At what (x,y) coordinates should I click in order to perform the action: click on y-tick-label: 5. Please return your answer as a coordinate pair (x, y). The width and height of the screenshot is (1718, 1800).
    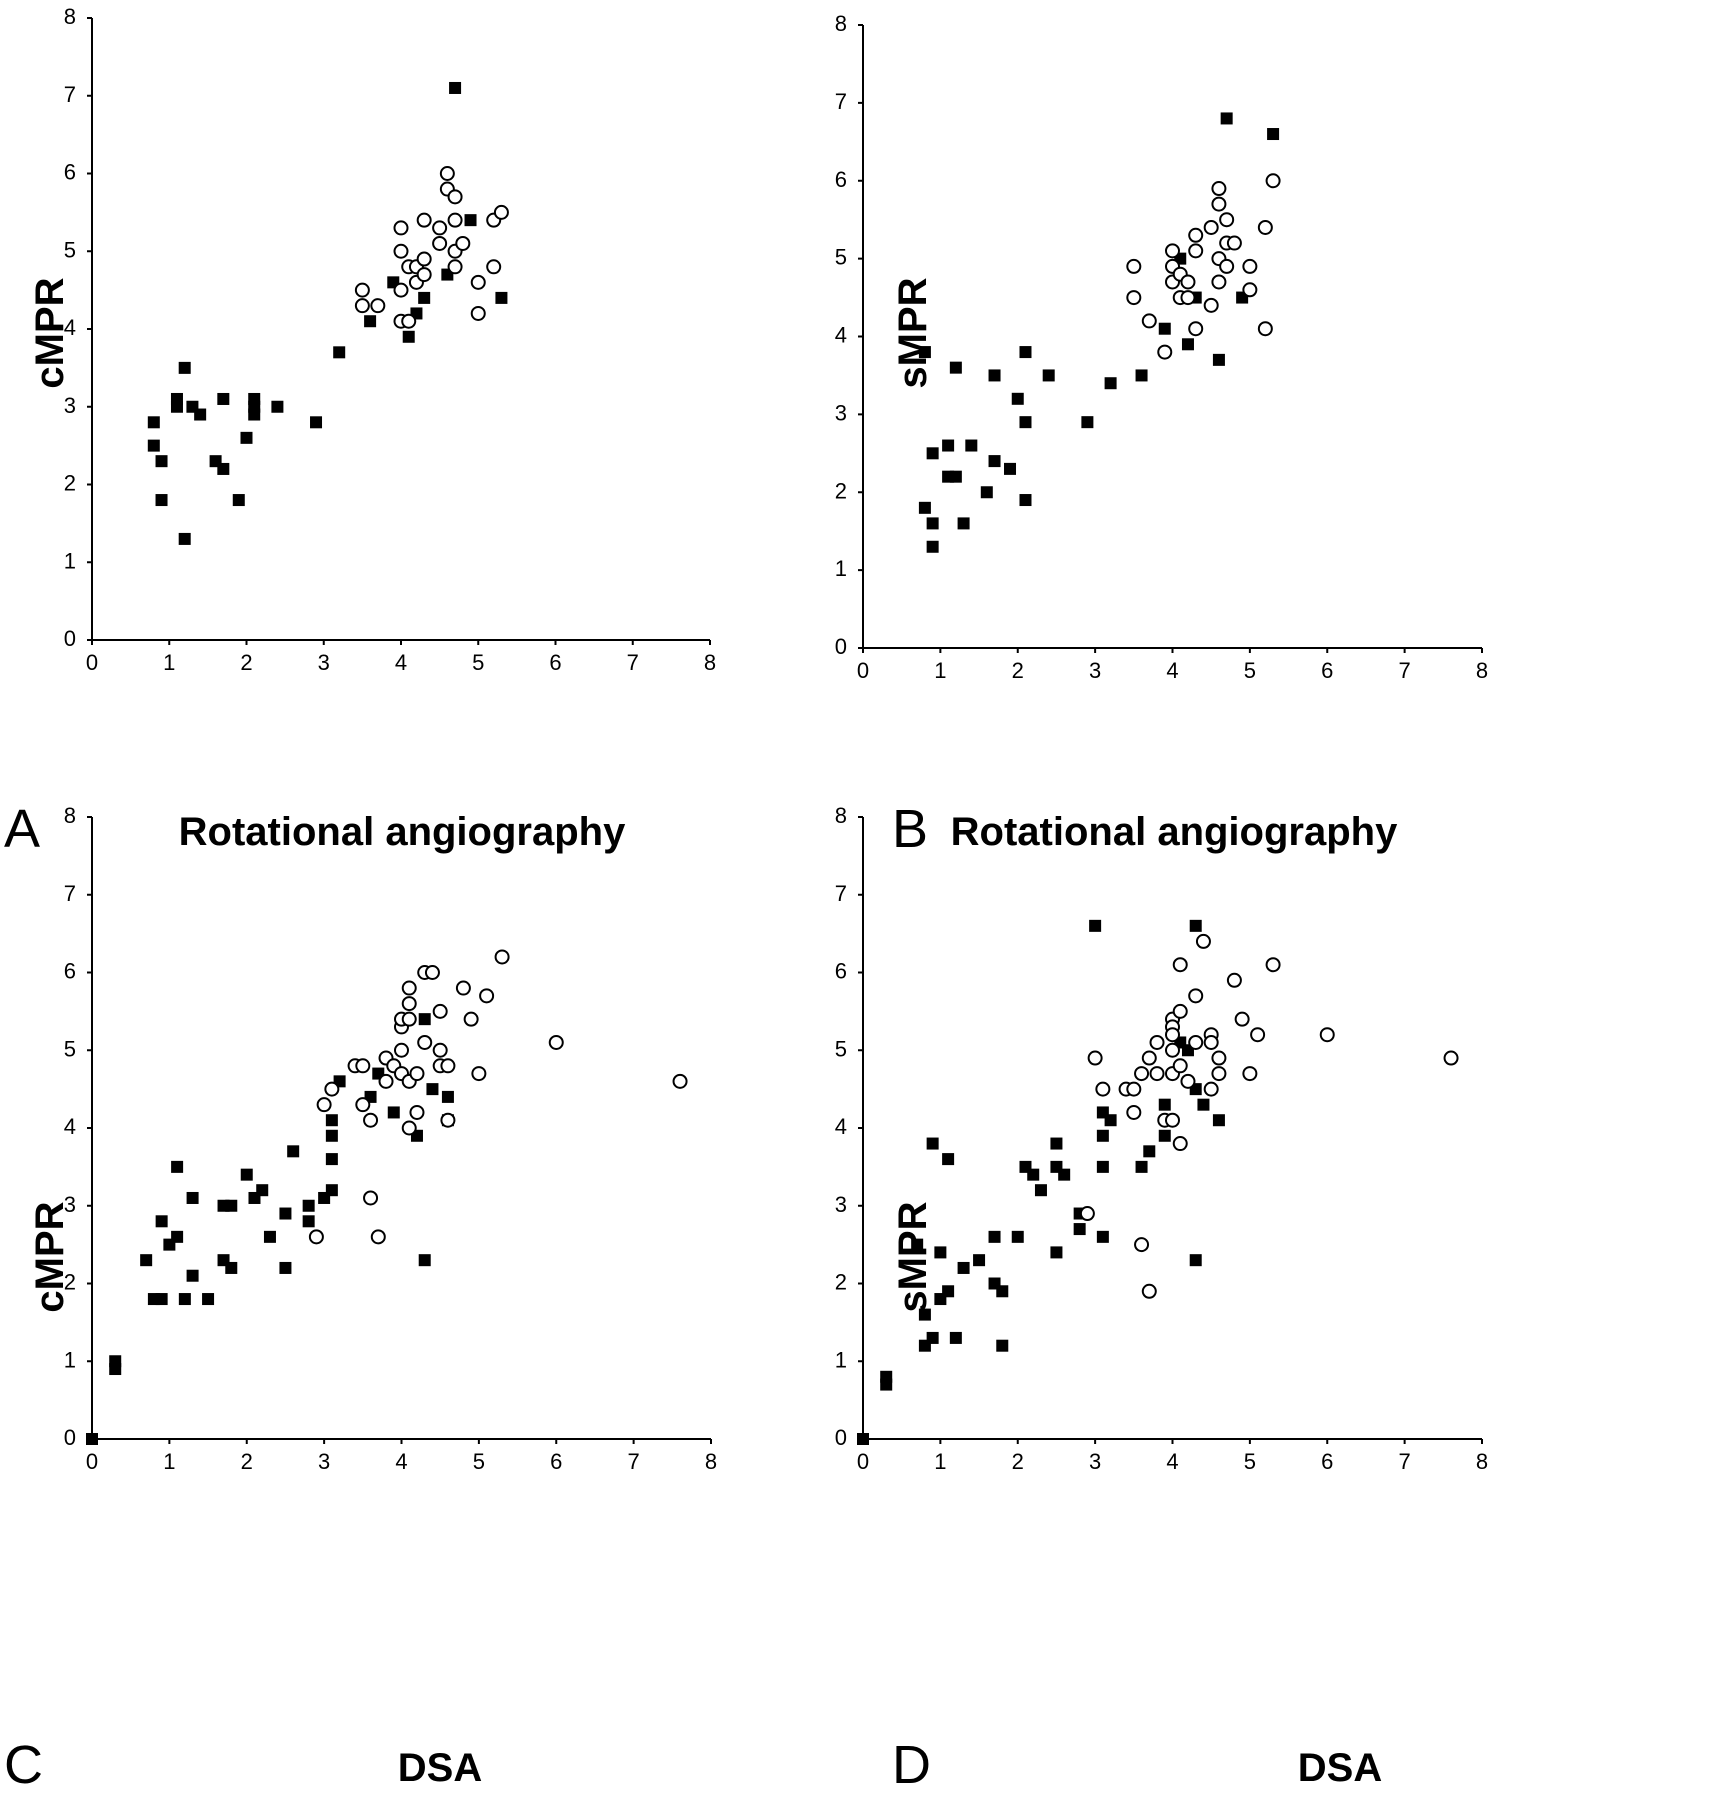
    Looking at the image, I should click on (70, 249).